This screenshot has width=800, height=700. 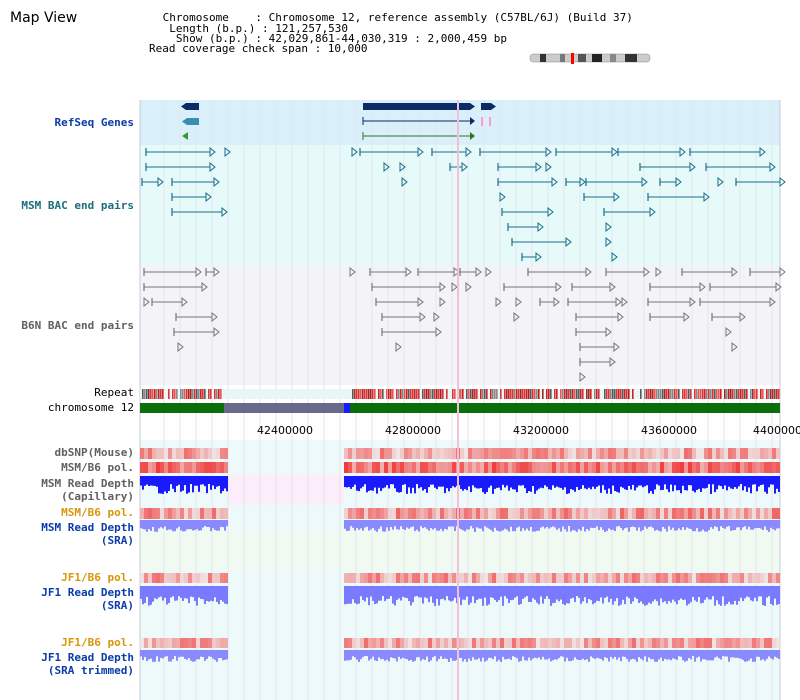 I want to click on msm-bac-end-pairs-track, so click(x=463, y=204).